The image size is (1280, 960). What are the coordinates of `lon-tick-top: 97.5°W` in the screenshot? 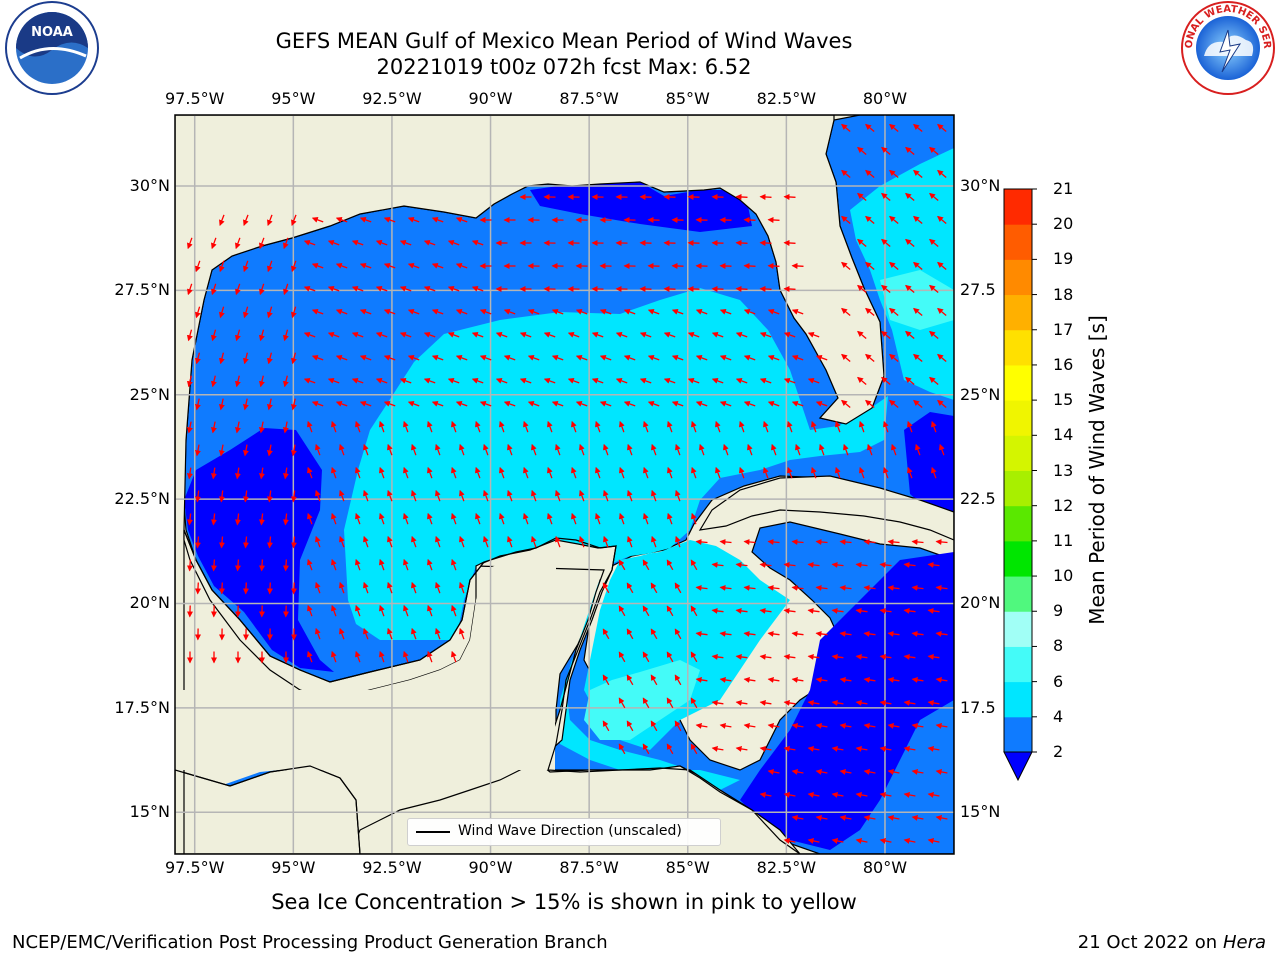 It's located at (194, 98).